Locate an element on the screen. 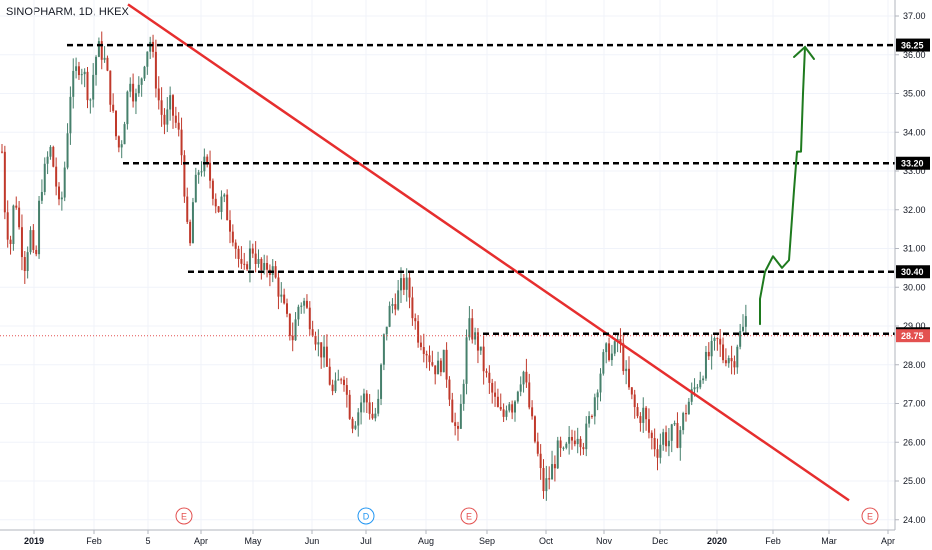 This screenshot has width=932, height=550. price-tick-label: 28.00 is located at coordinates (914, 365).